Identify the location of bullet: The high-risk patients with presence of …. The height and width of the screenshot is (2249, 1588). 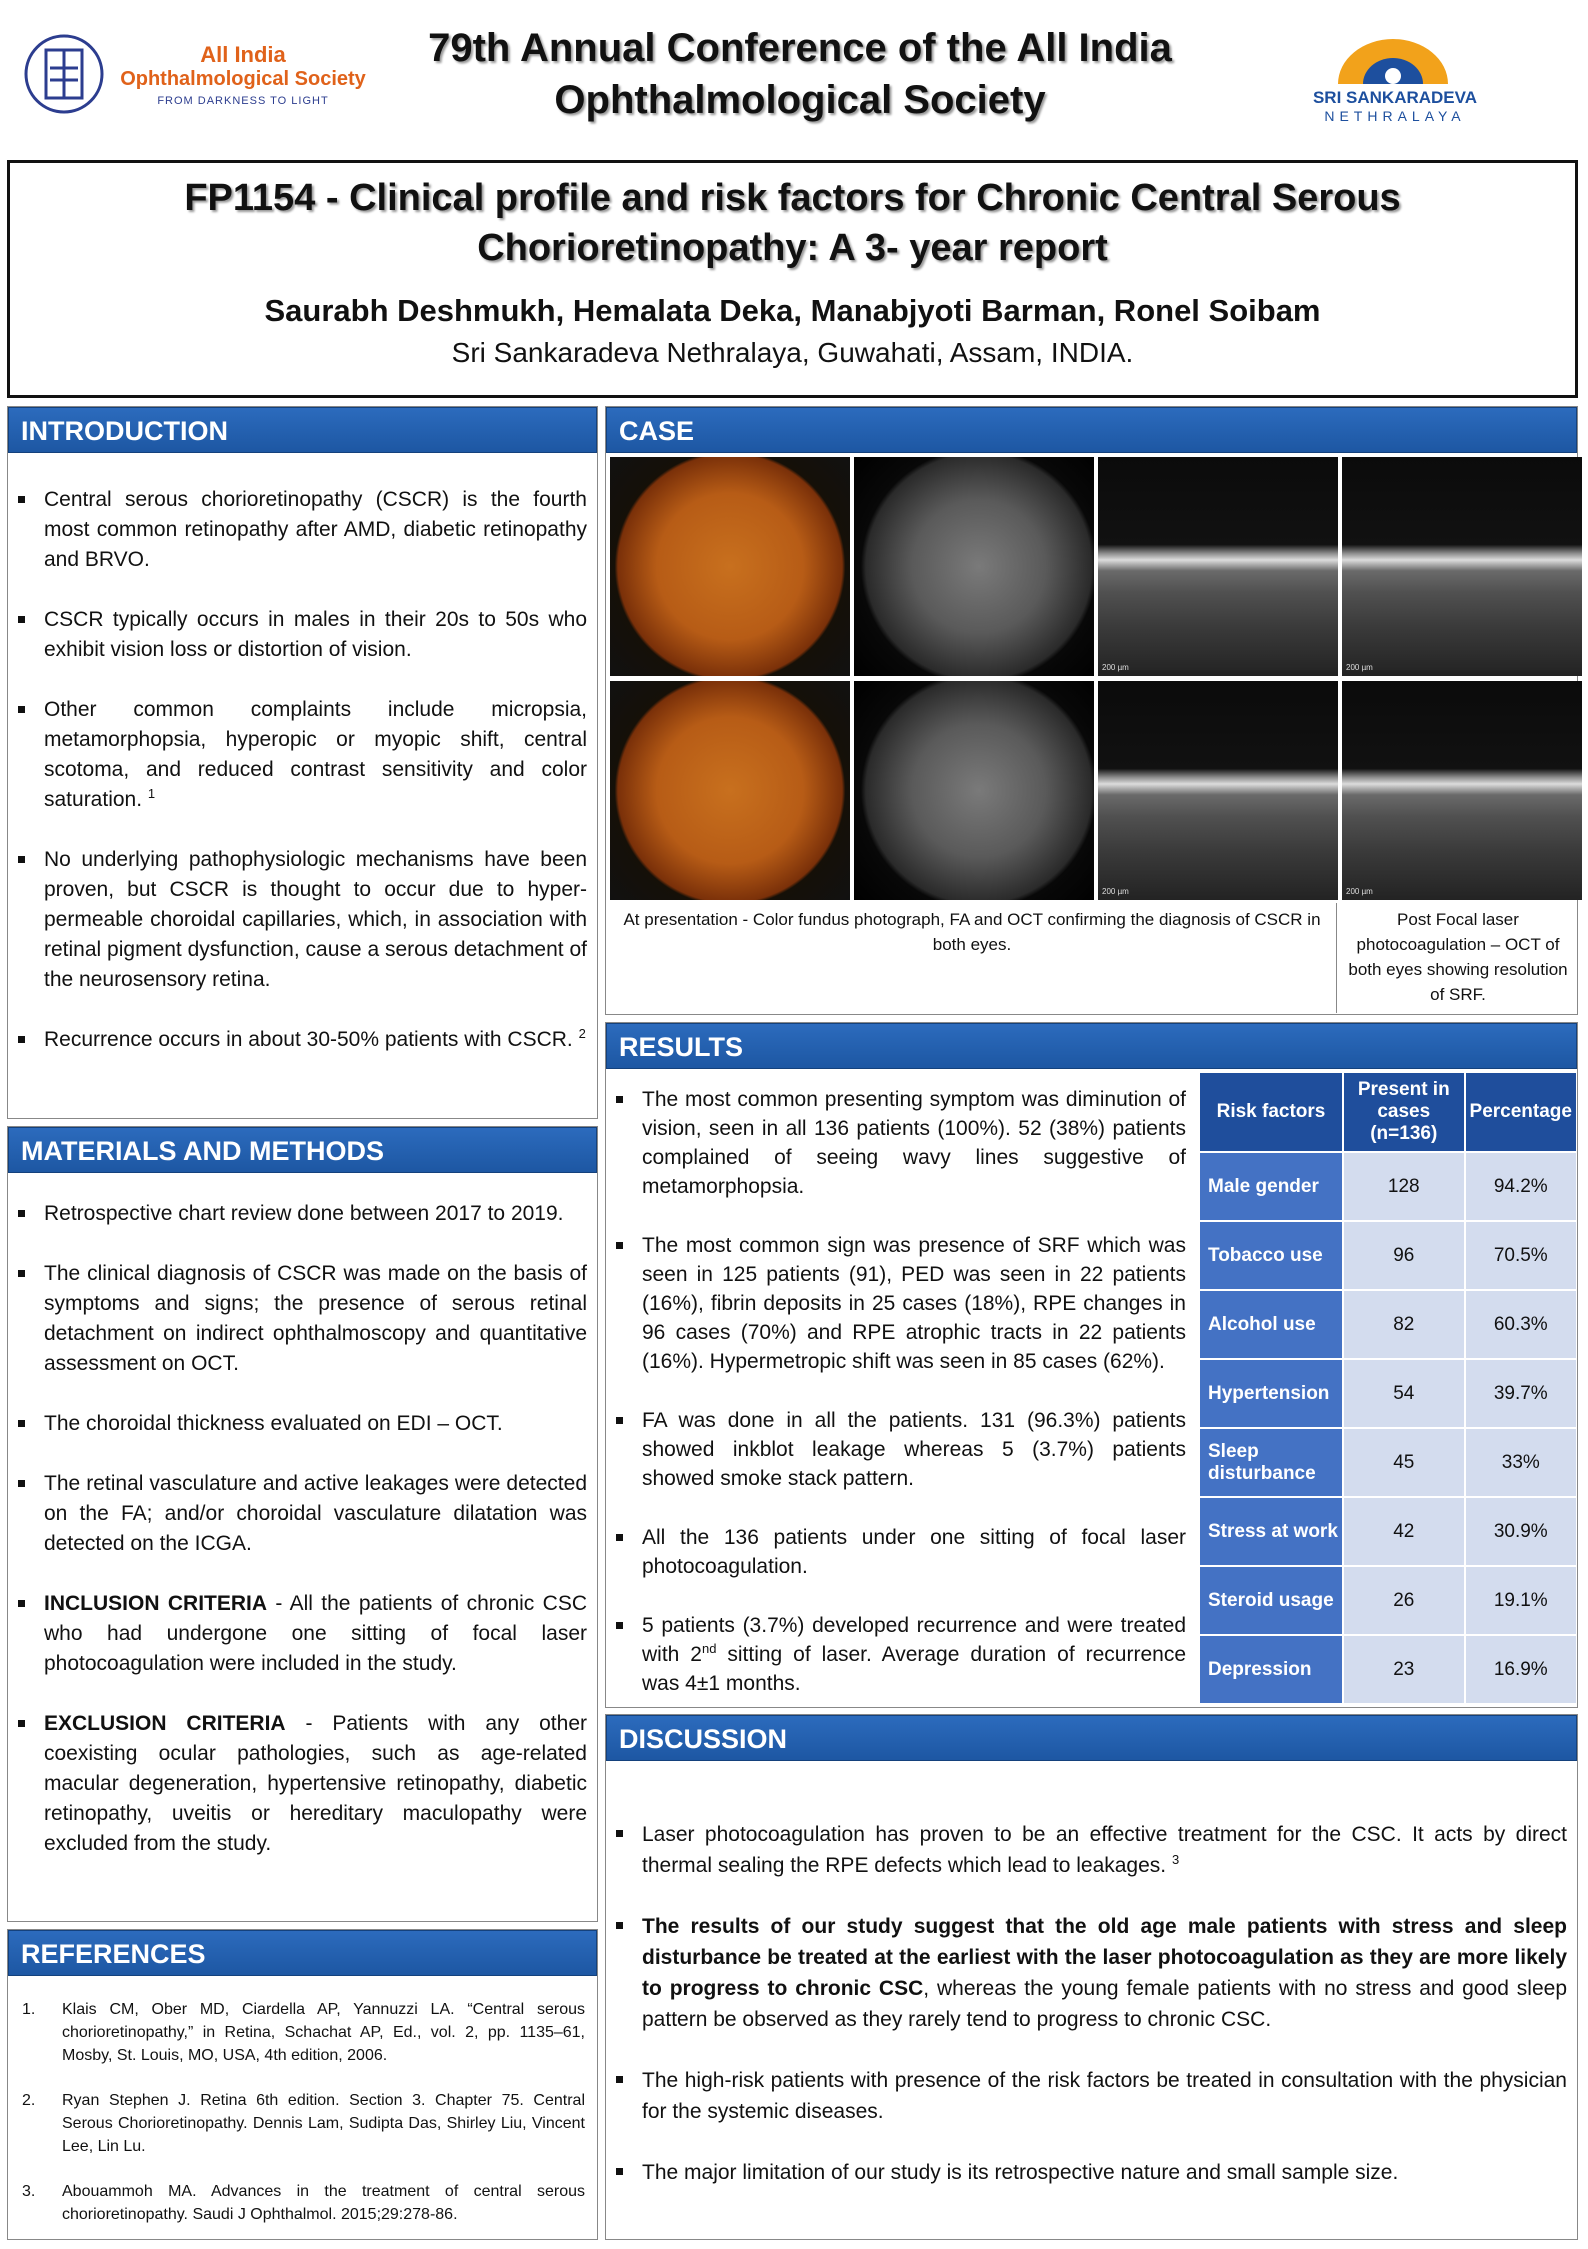
(1091, 2096).